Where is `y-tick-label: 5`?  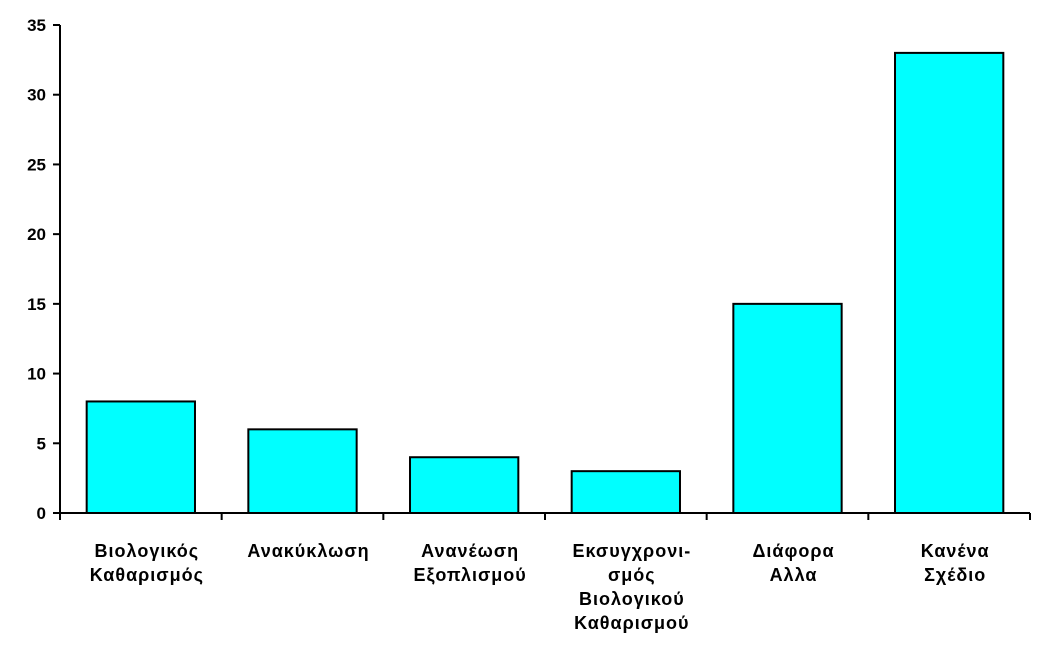
y-tick-label: 5 is located at coordinates (41, 443).